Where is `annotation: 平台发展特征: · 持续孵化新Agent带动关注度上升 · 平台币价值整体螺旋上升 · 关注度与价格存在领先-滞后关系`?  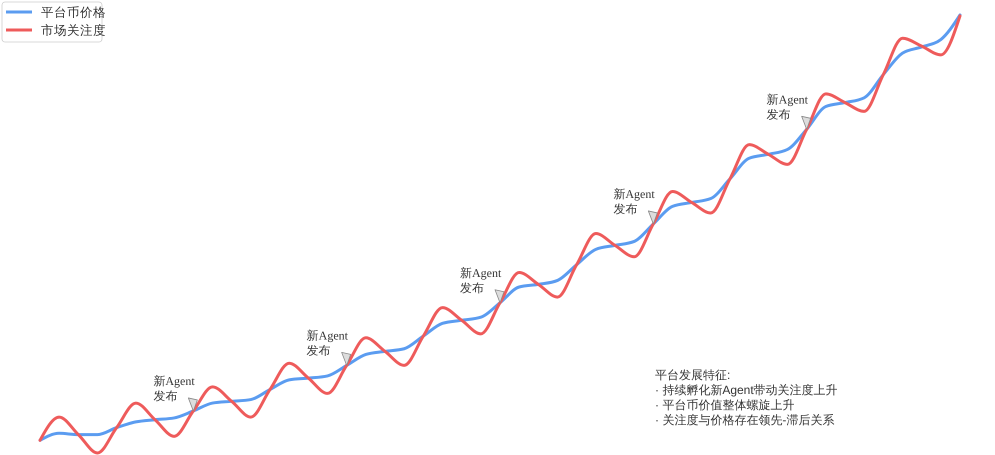
annotation: 平台发展特征: · 持续孵化新Agent带动关注度上升 · 平台币价值整体螺旋上升 · 关注度与价格存在领先-滞后关系 is located at coordinates (746, 397).